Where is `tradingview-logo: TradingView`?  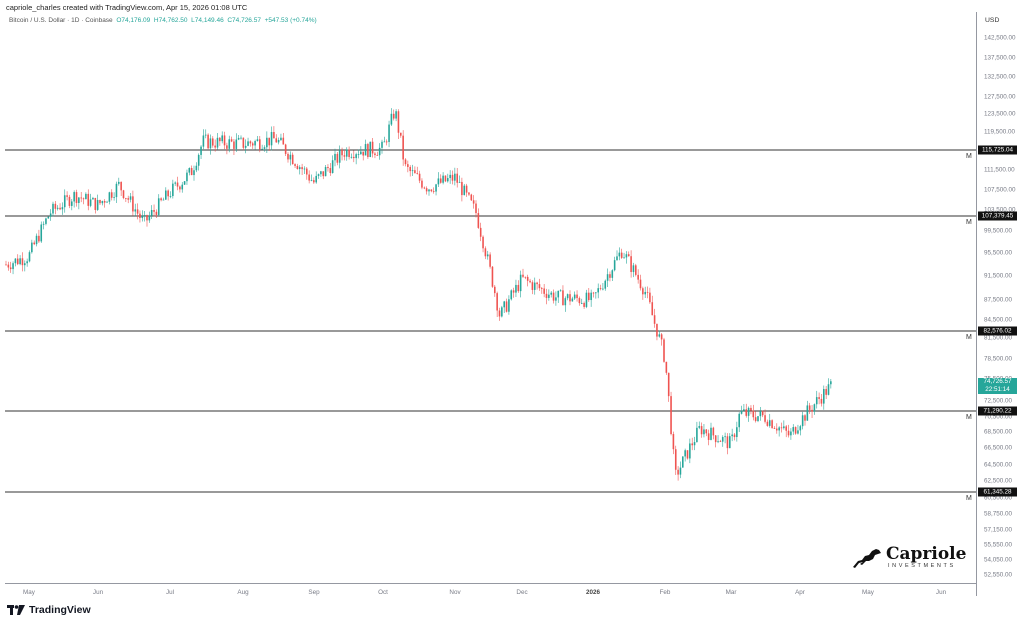 tradingview-logo: TradingView is located at coordinates (49, 610).